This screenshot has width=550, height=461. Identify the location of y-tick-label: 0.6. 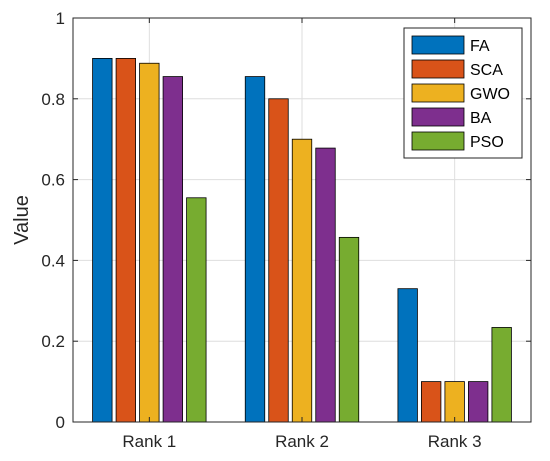
(53, 180).